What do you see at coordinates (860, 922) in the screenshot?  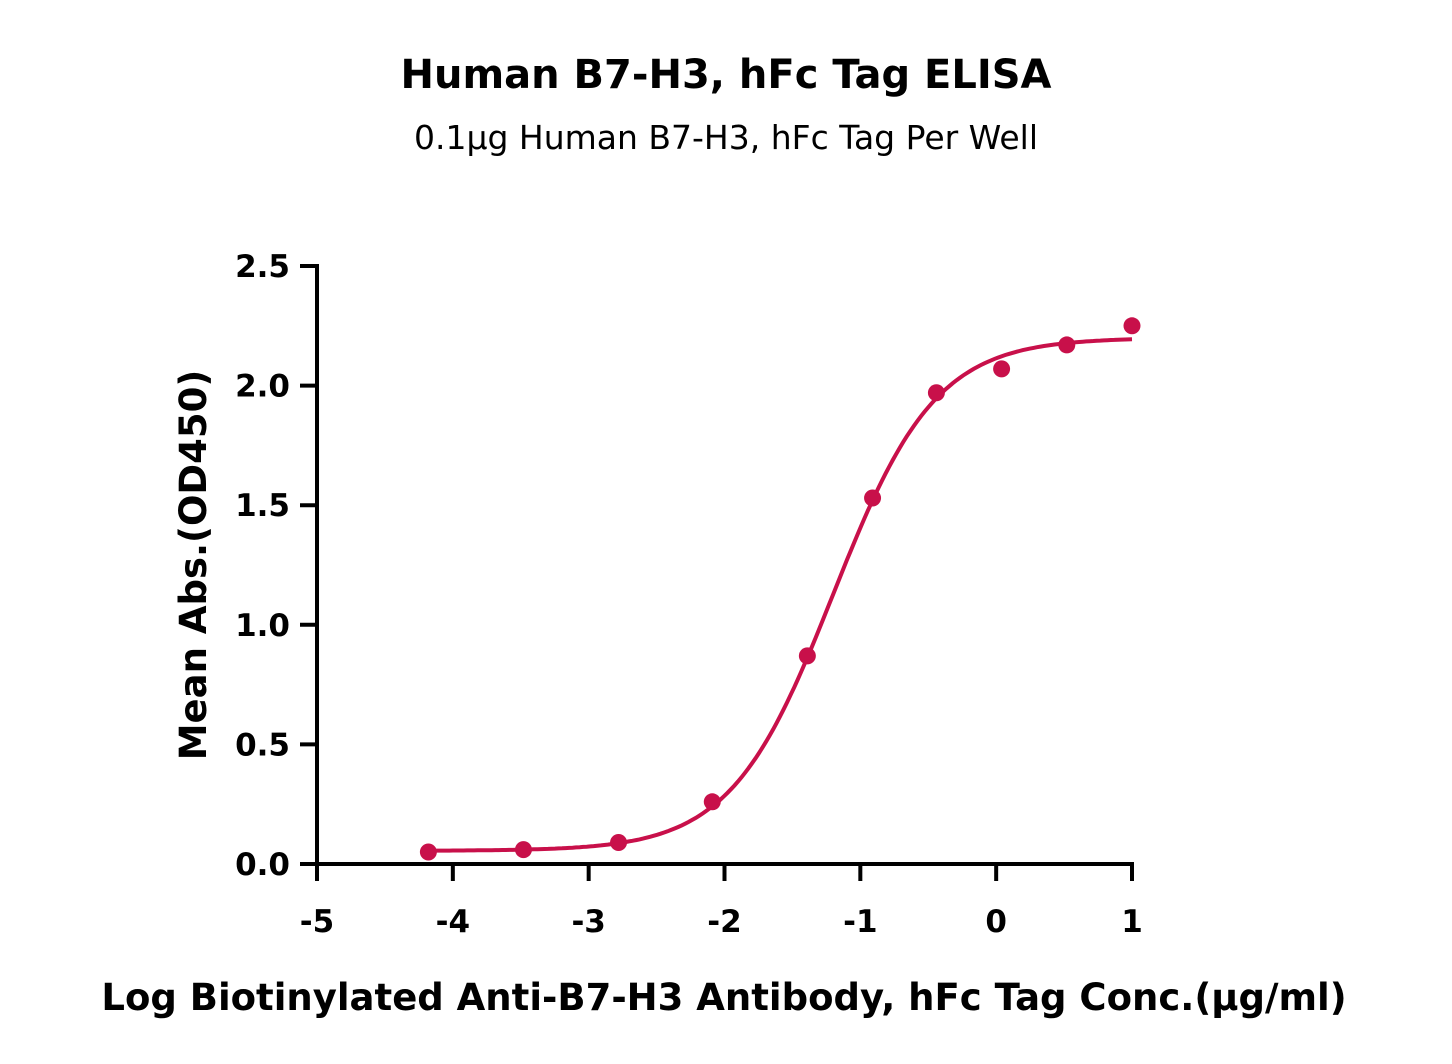 I see `x-tick-label: -1` at bounding box center [860, 922].